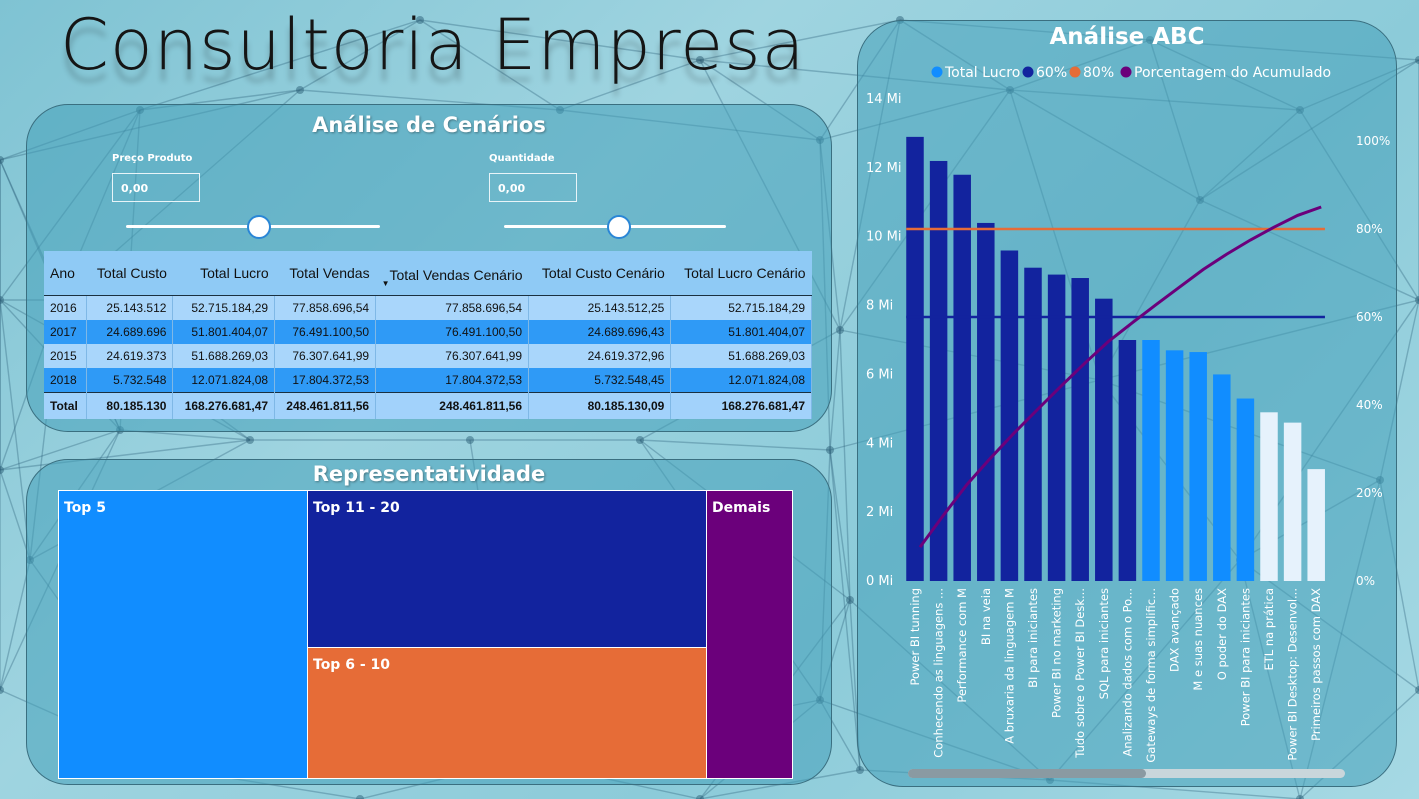 The width and height of the screenshot is (1419, 799). Describe the element at coordinates (65, 356) in the screenshot. I see `table-cell: 2015` at that location.